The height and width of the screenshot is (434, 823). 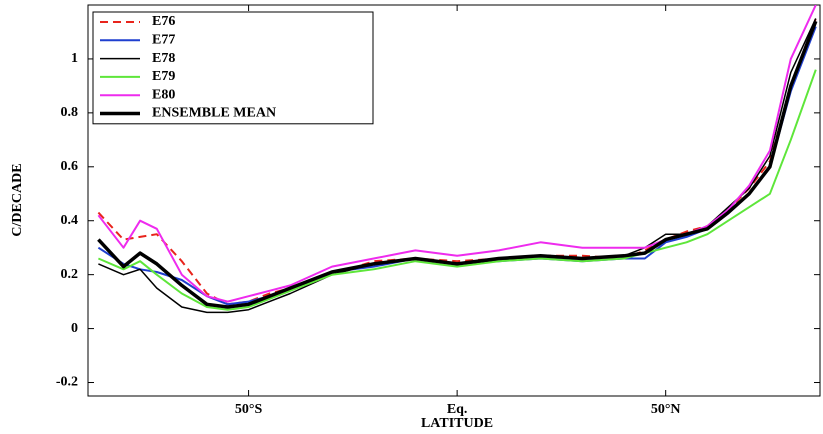 What do you see at coordinates (249, 409) in the screenshot?
I see `x-tick-label: 50°S` at bounding box center [249, 409].